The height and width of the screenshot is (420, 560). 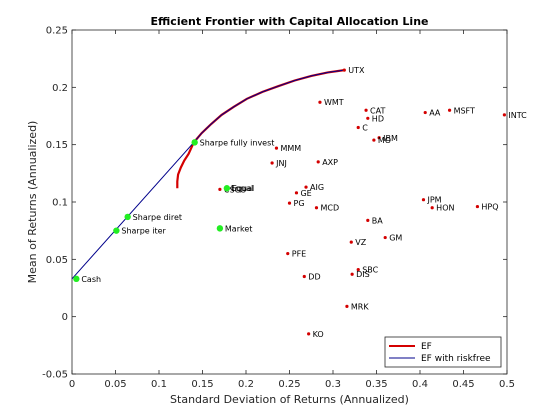 I want to click on asset-label: DIS, so click(x=363, y=274).